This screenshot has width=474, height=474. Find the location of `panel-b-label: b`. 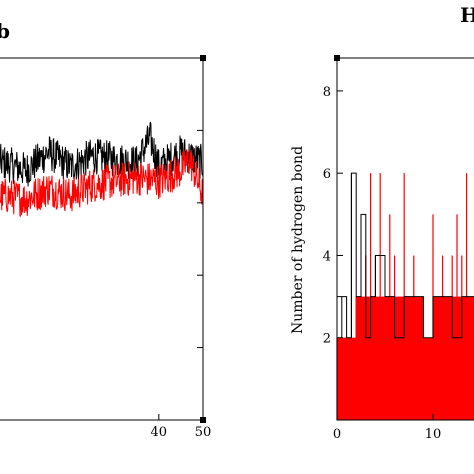

panel-b-label: b is located at coordinates (5, 31).